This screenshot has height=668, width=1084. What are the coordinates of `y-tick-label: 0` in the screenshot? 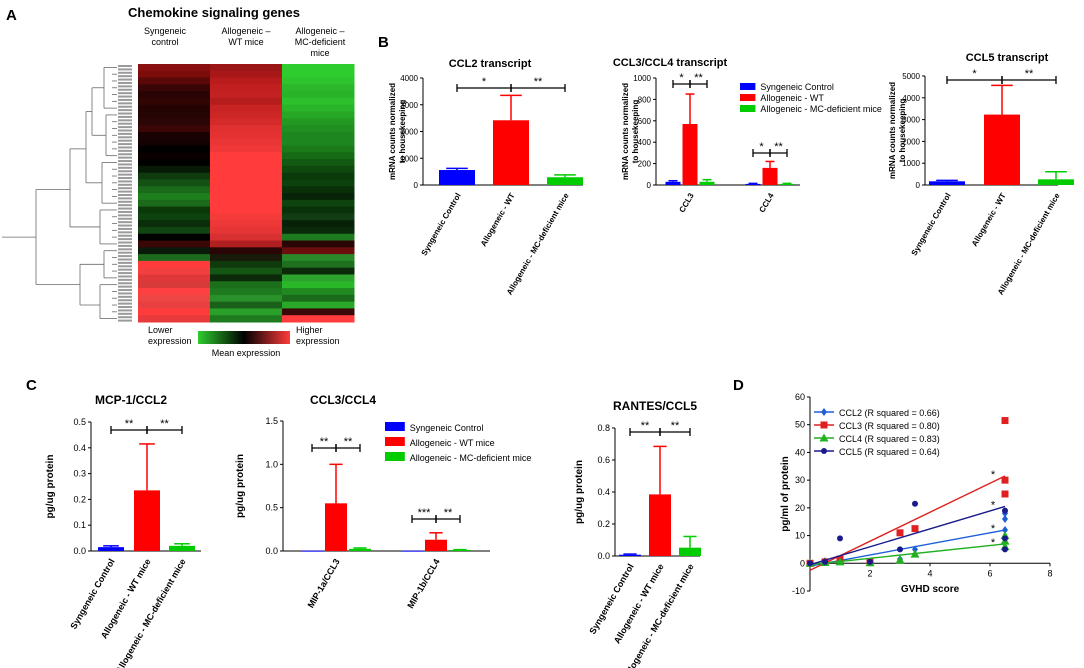 It's located at (918, 185).